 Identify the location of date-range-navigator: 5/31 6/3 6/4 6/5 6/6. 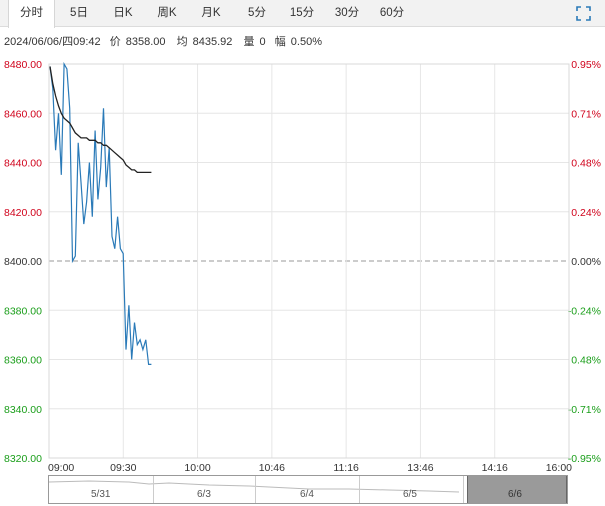
(308, 489).